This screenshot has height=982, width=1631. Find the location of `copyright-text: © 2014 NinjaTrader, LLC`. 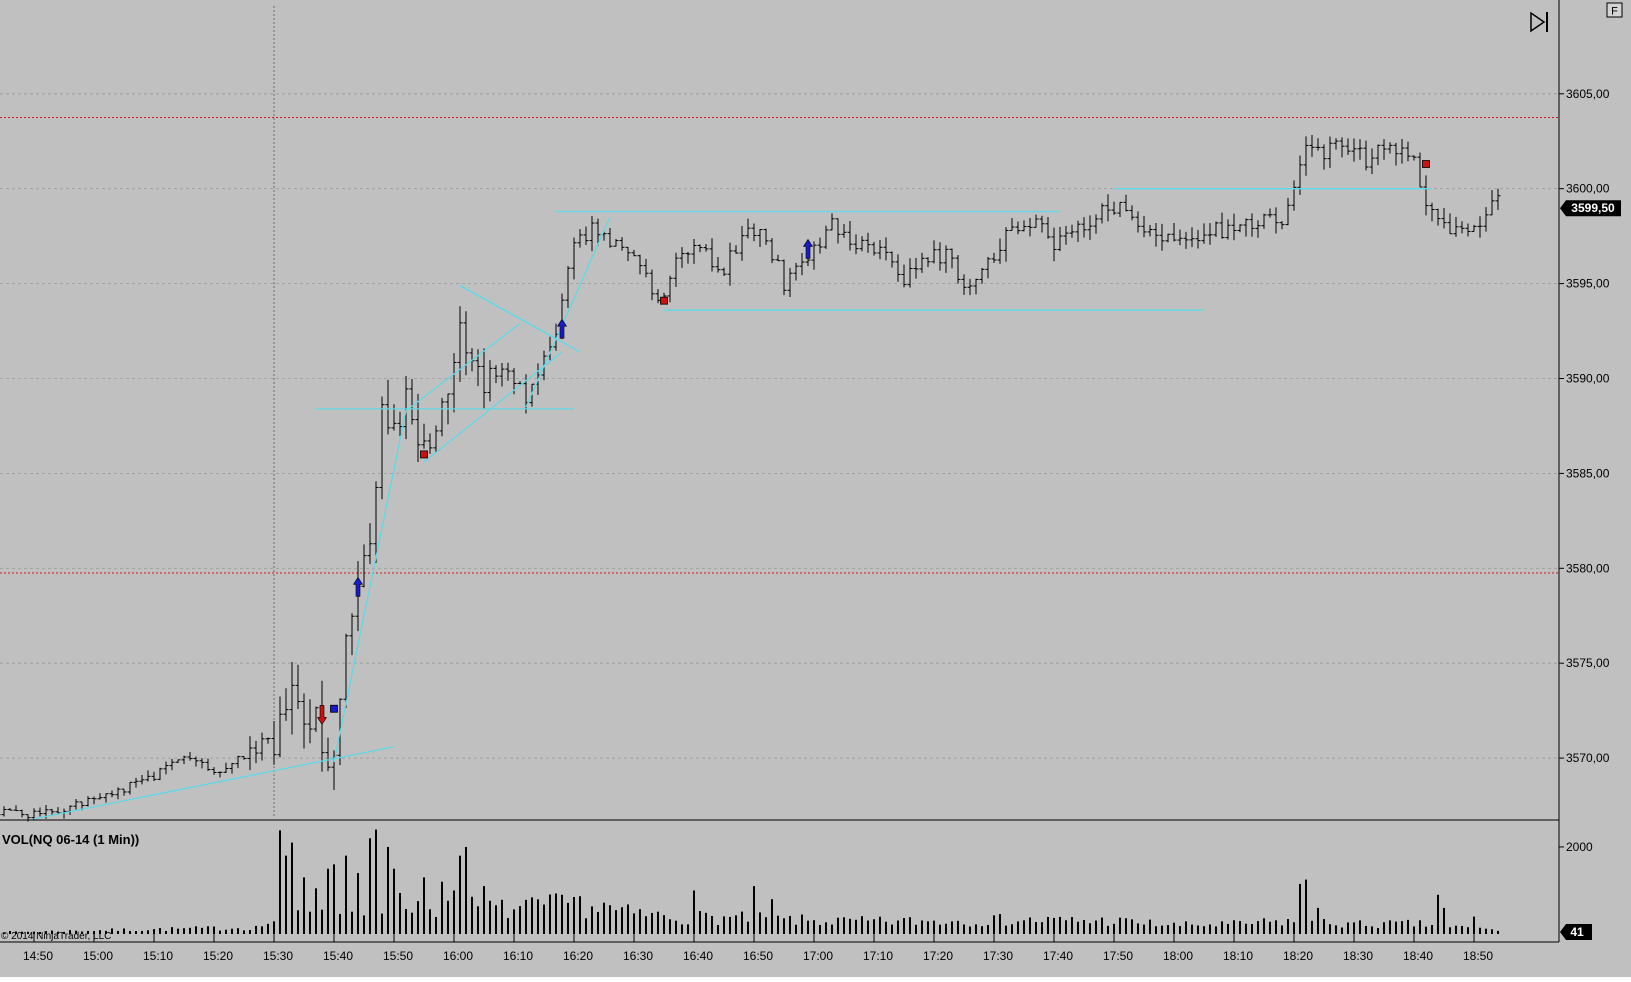

copyright-text: © 2014 NinjaTrader, LLC is located at coordinates (56, 936).